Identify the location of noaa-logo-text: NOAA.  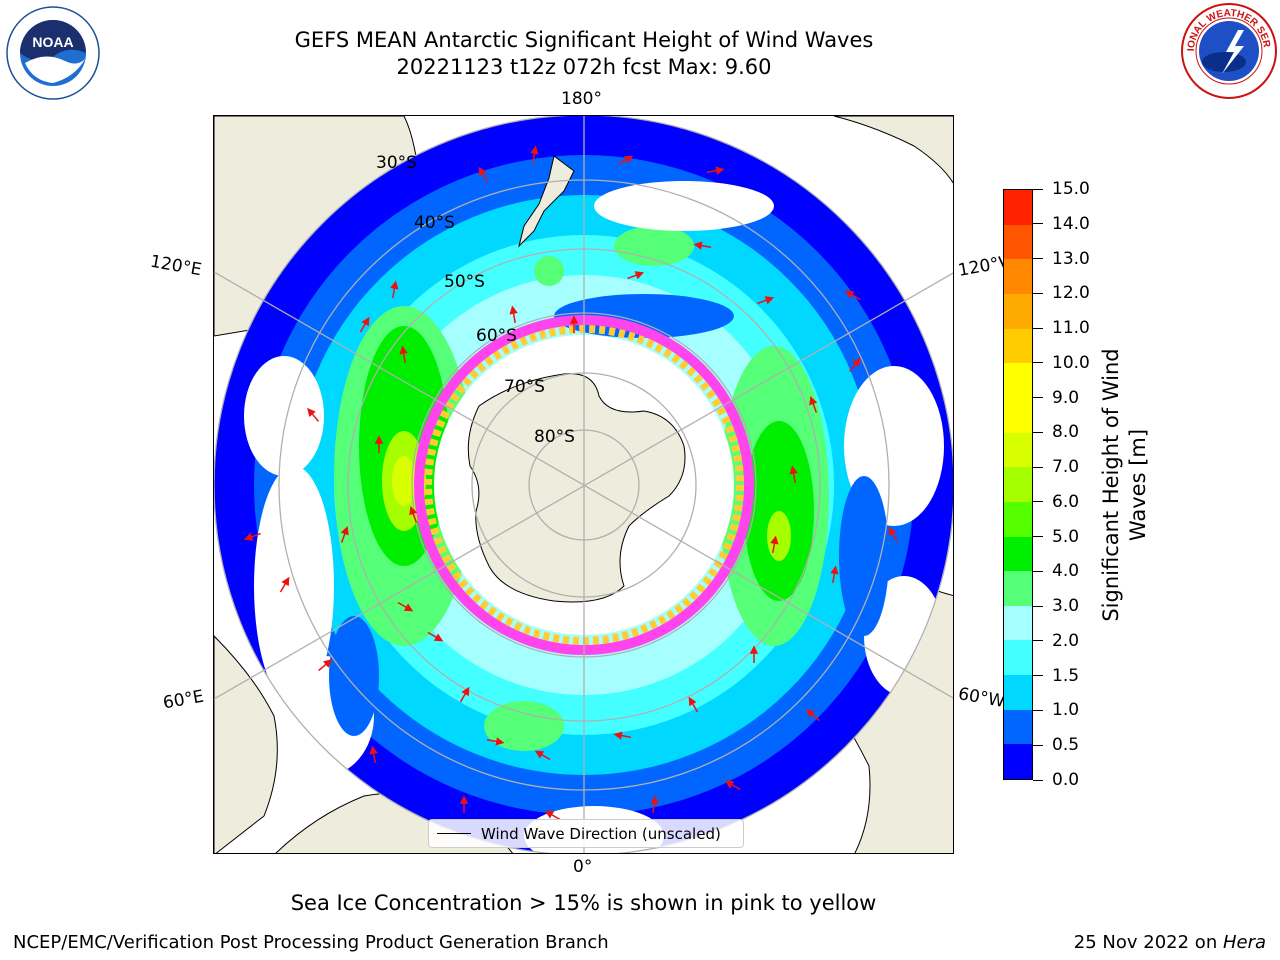
(52, 42).